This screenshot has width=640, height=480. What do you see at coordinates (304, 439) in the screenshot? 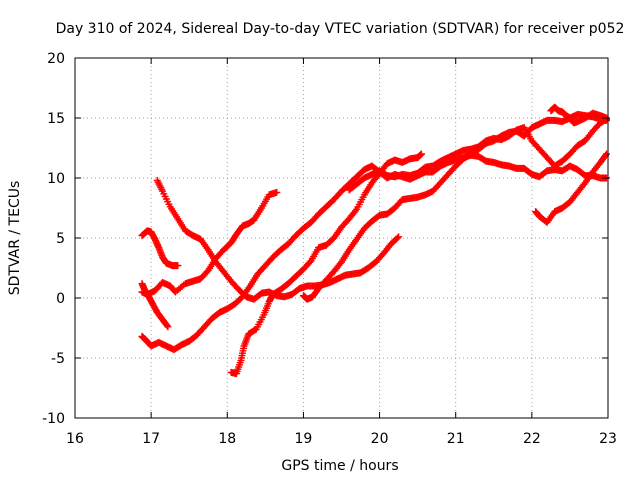
I see `x-tick-label: 19` at bounding box center [304, 439].